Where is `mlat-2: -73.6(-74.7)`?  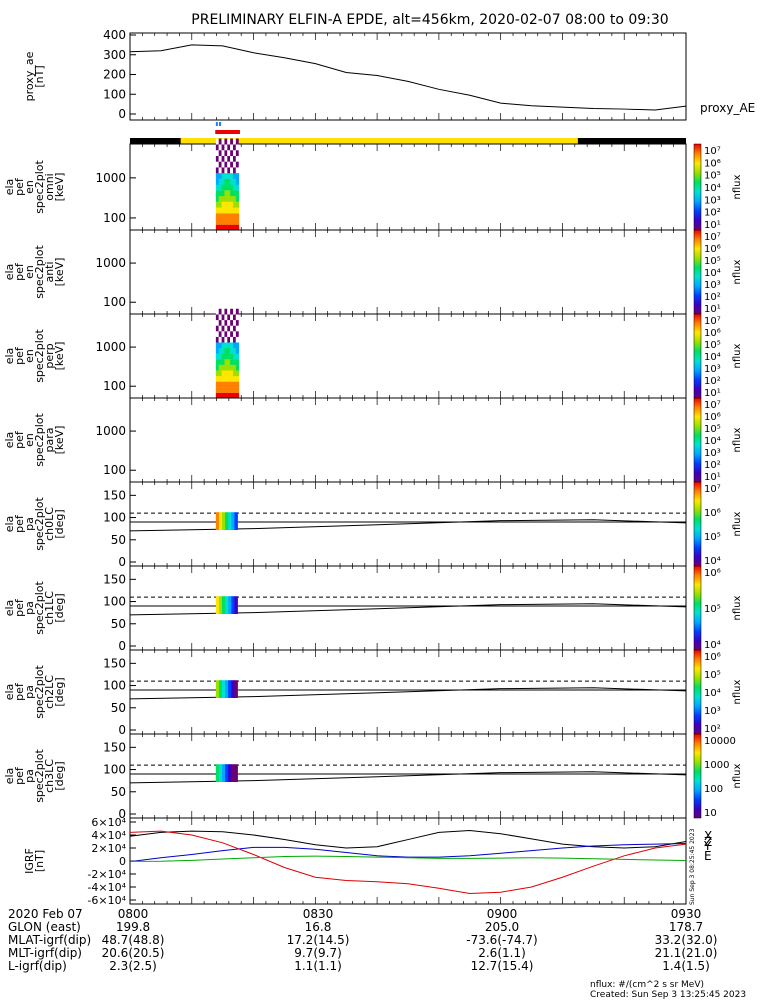 mlat-2: -73.6(-74.7) is located at coordinates (501, 940).